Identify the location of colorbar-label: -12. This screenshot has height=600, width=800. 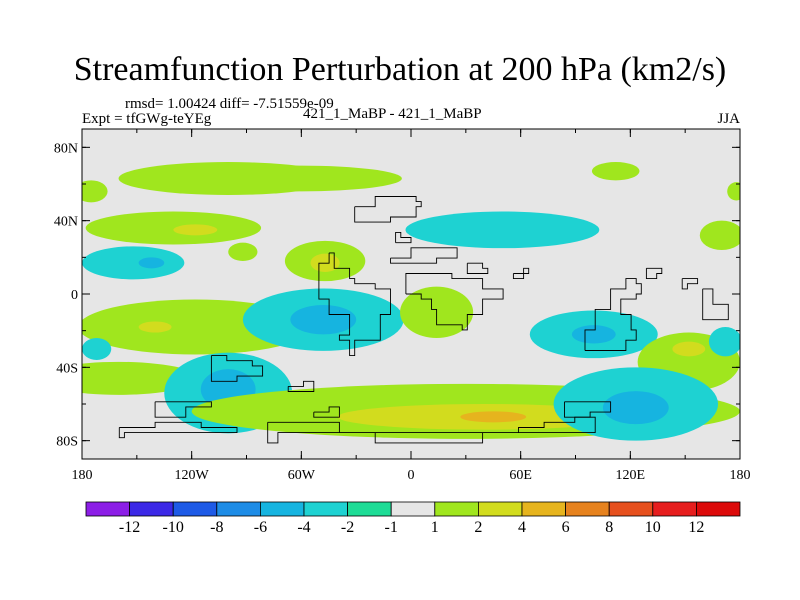
(129, 527).